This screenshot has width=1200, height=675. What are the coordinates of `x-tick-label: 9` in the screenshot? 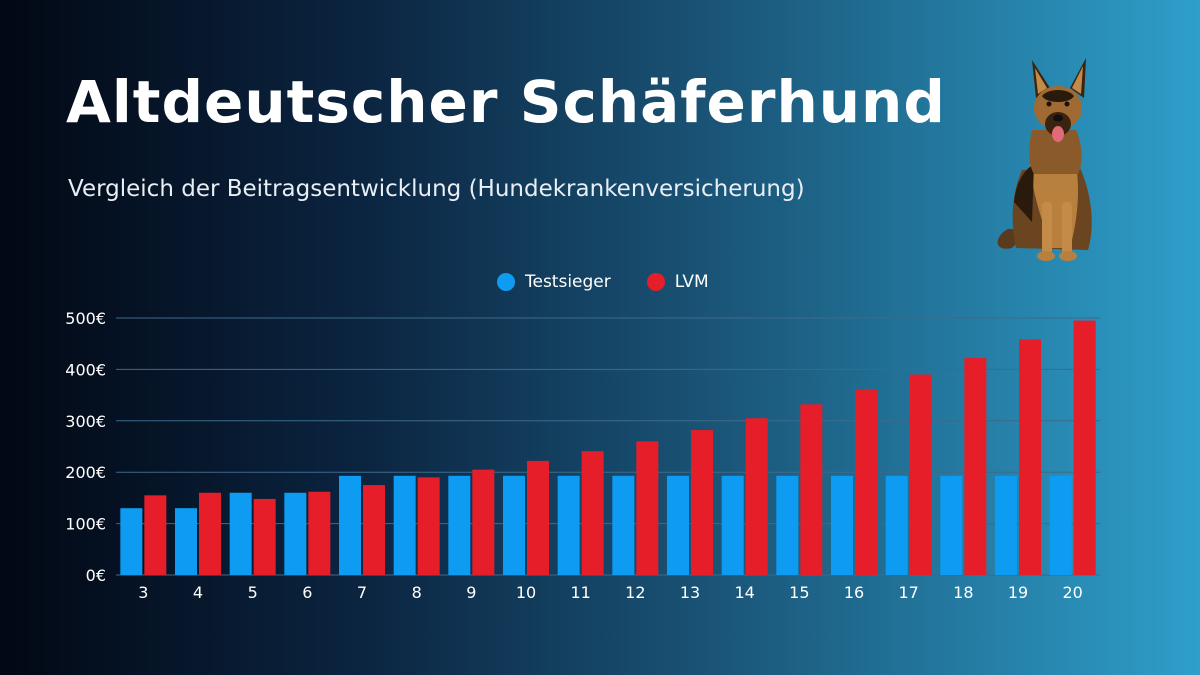 It's located at (471, 592).